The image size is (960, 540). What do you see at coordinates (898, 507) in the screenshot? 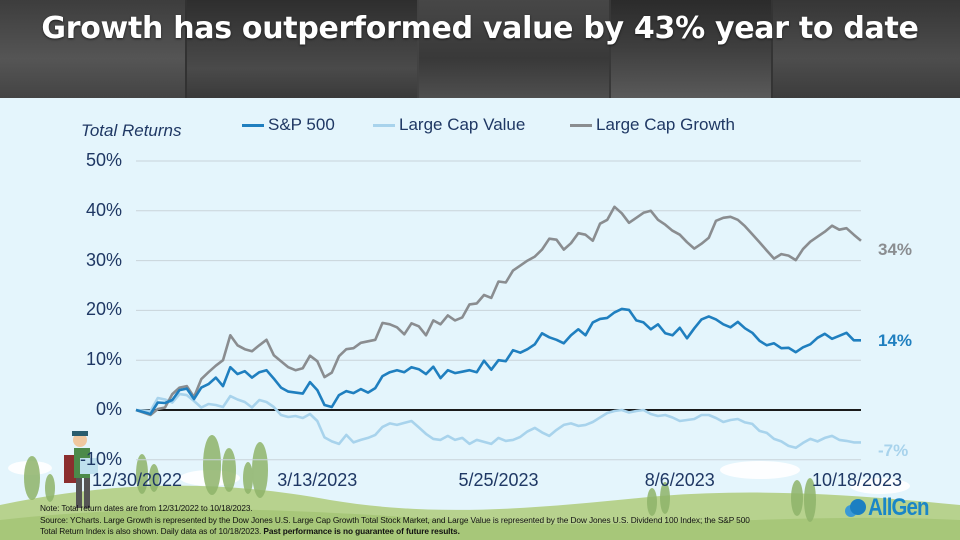
I see `logo-text: AllGen` at bounding box center [898, 507].